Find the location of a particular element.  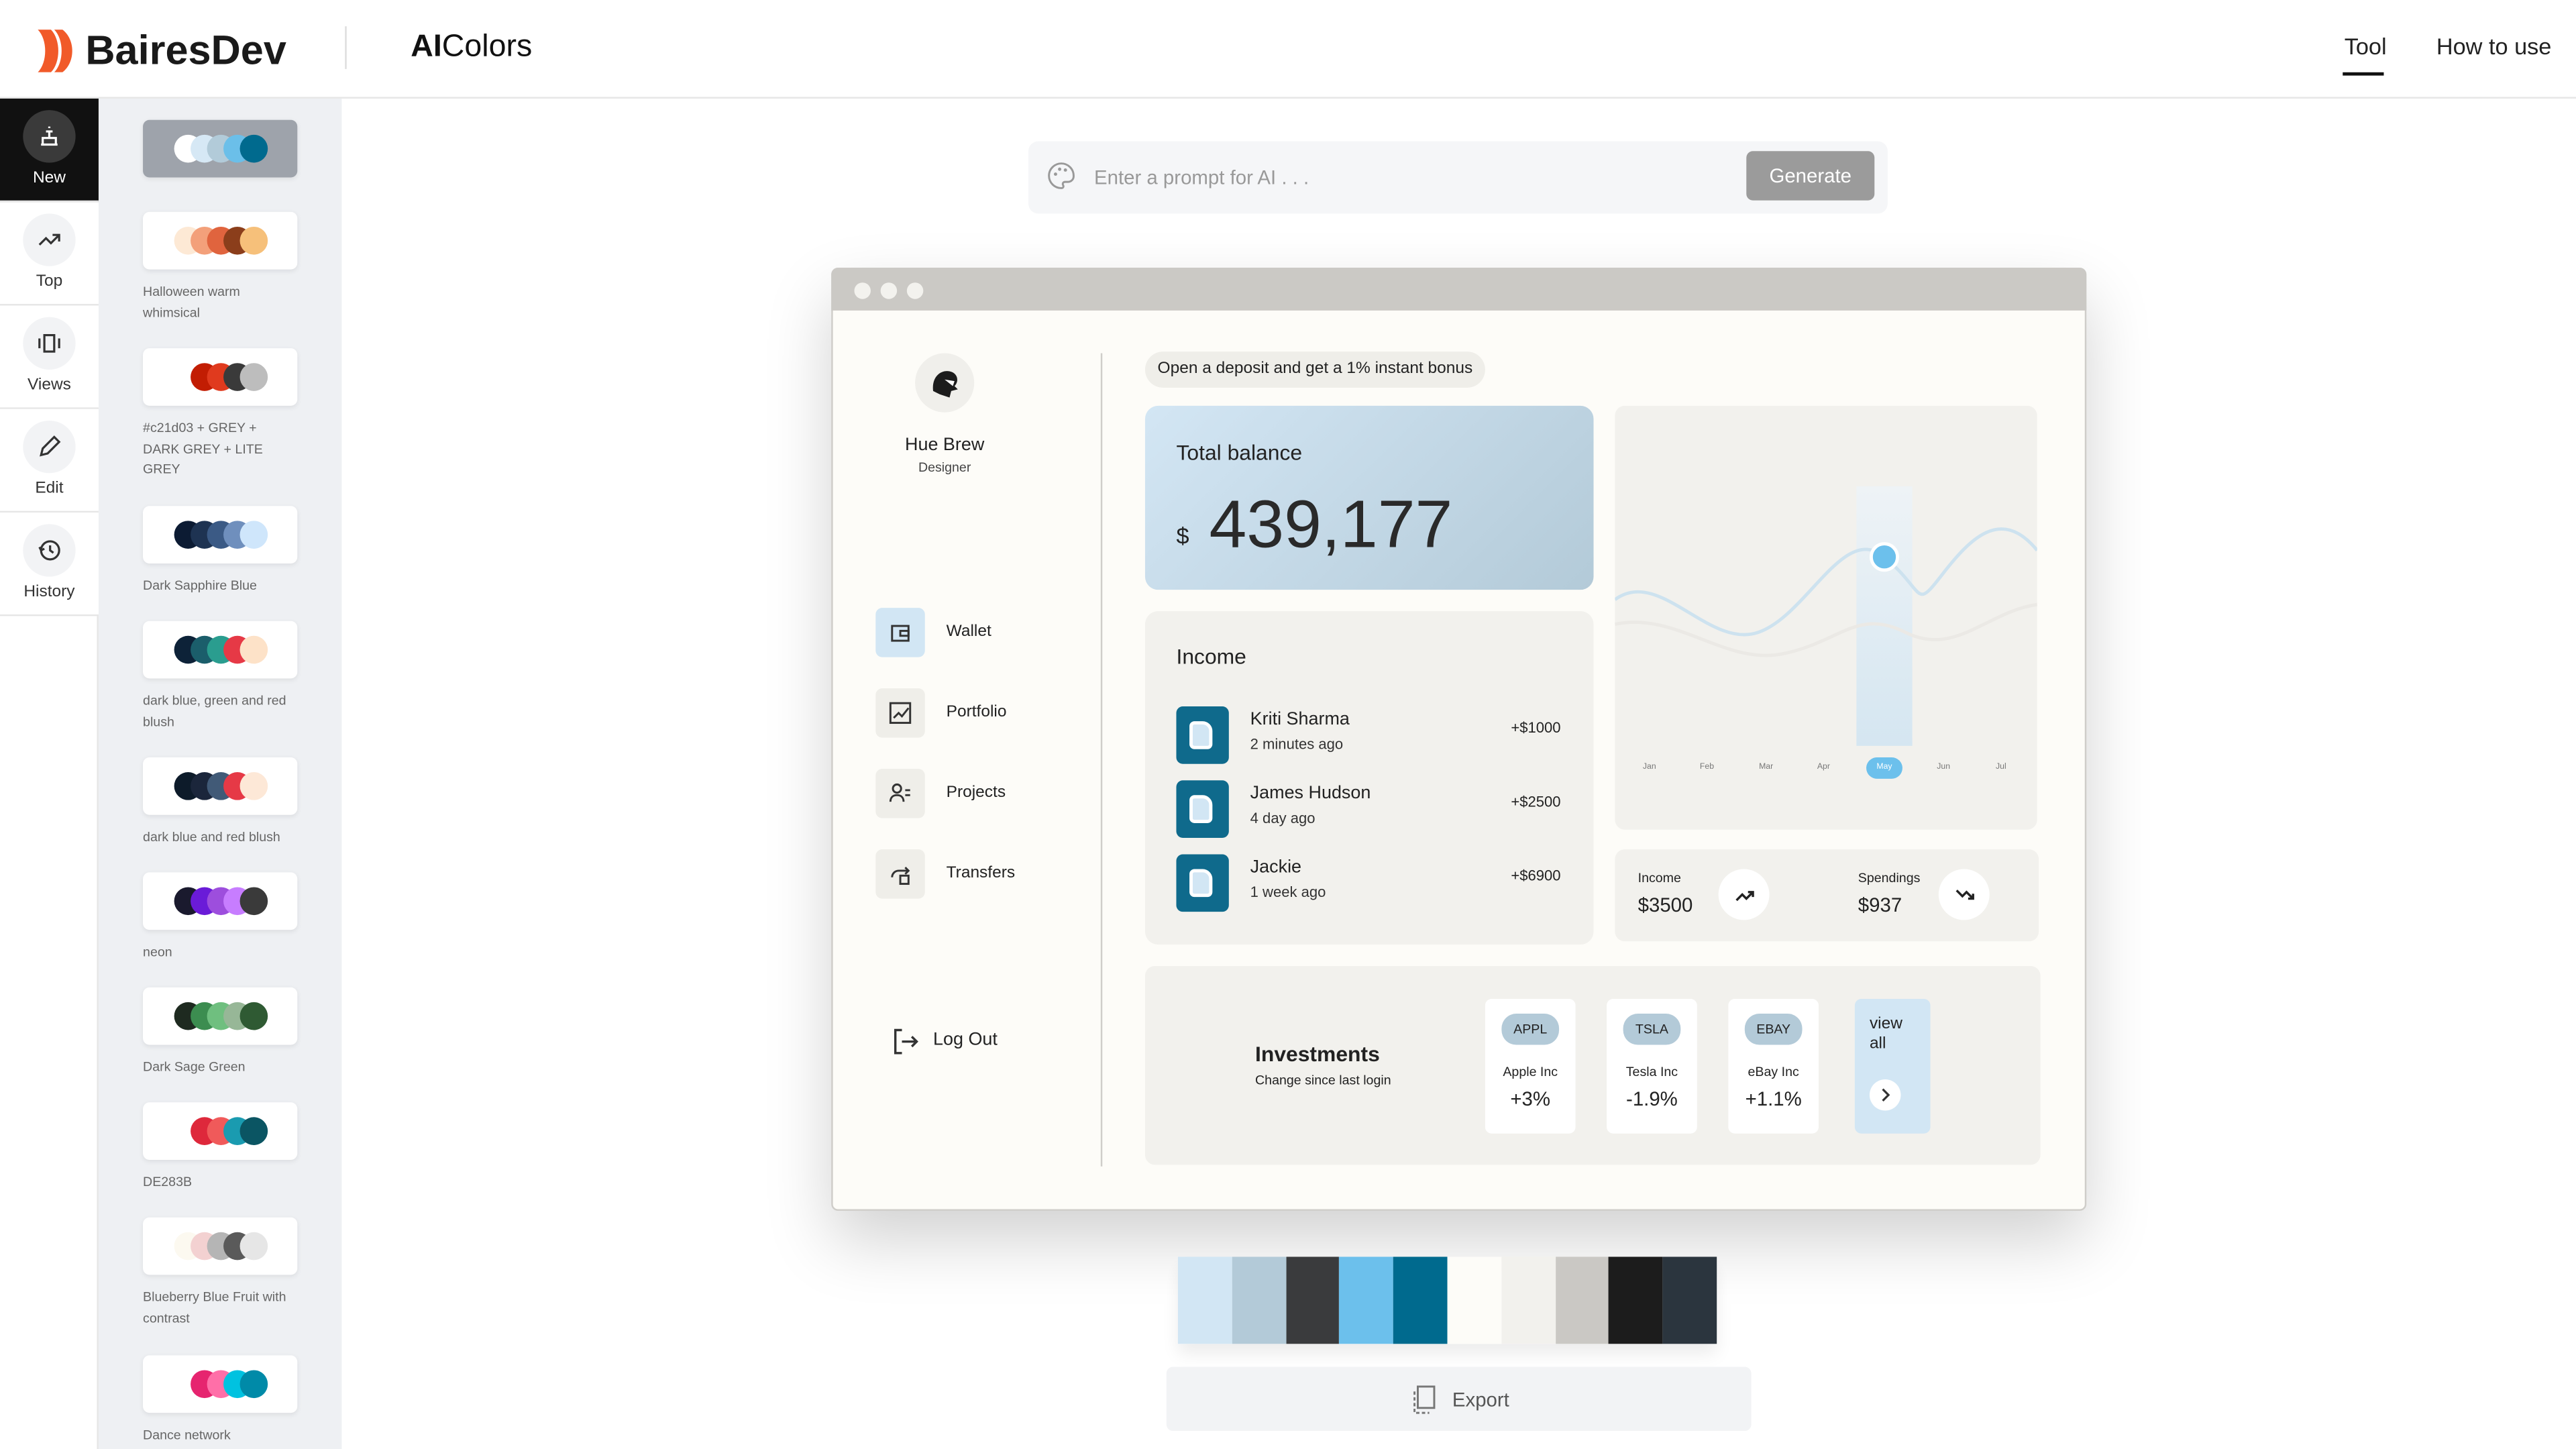

chart-highlight is located at coordinates (1884, 616).